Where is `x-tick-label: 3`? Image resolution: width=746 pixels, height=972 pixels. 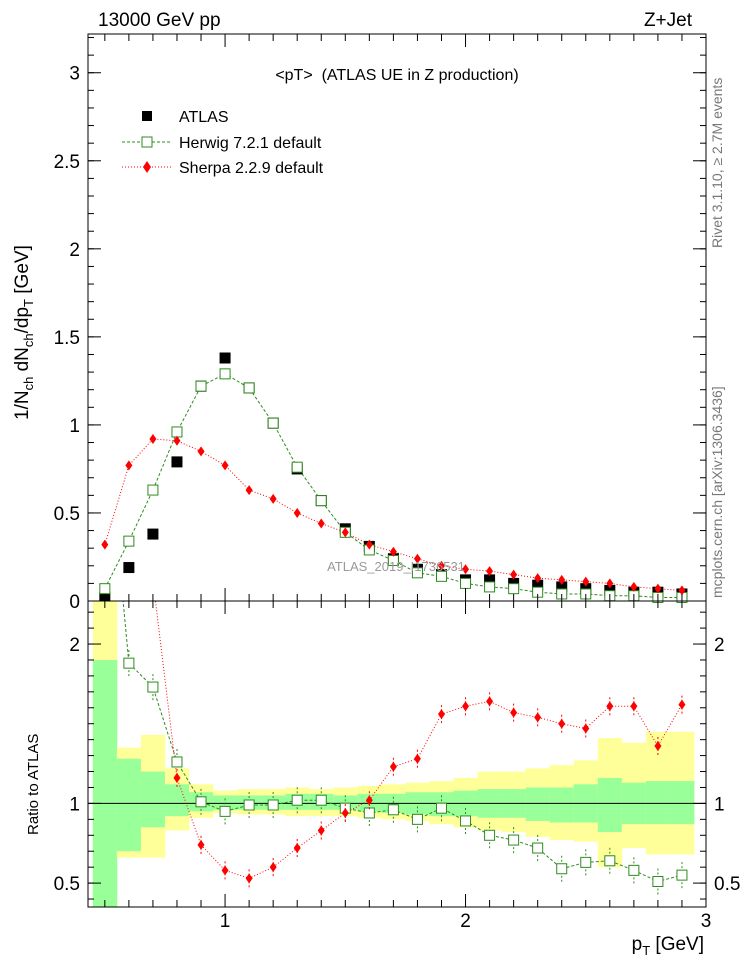 x-tick-label: 3 is located at coordinates (706, 921).